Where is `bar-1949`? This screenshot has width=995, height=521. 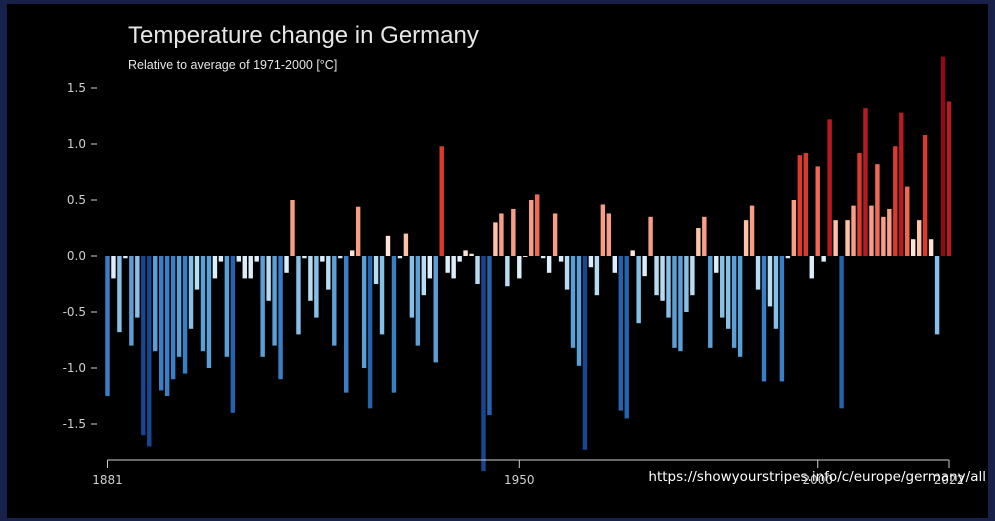
bar-1949 is located at coordinates (513, 232).